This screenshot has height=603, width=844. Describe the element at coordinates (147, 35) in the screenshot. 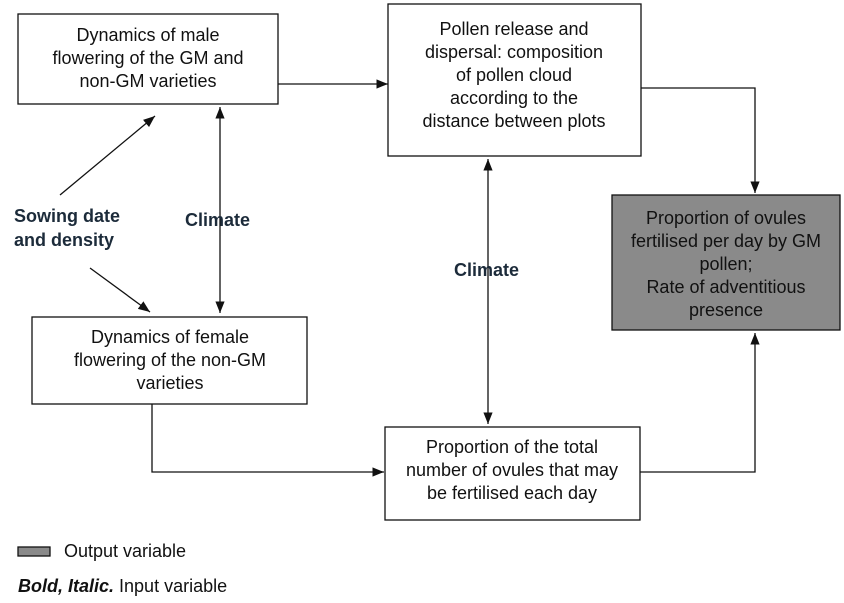

I see `box-line: Dynamics of male` at that location.